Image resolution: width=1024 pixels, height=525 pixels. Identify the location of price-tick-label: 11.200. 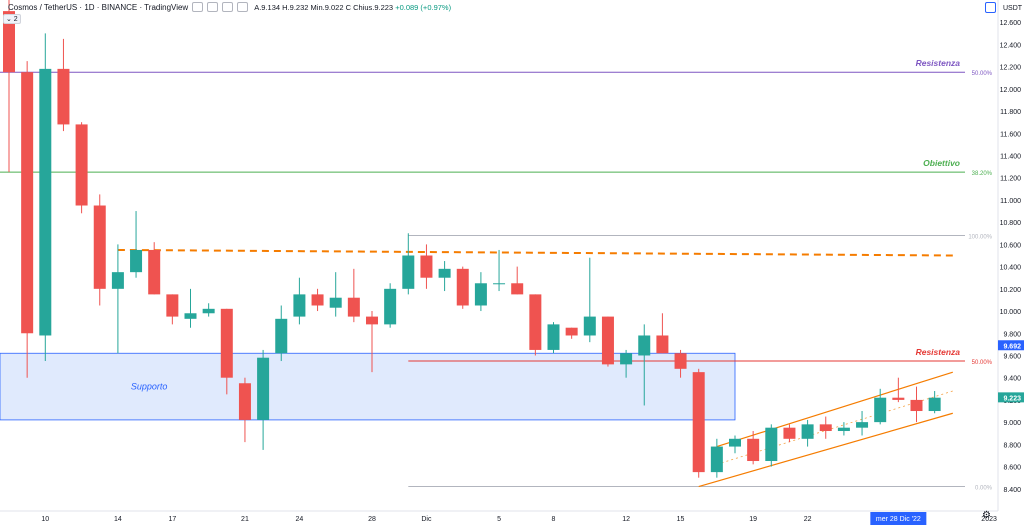
(1010, 179).